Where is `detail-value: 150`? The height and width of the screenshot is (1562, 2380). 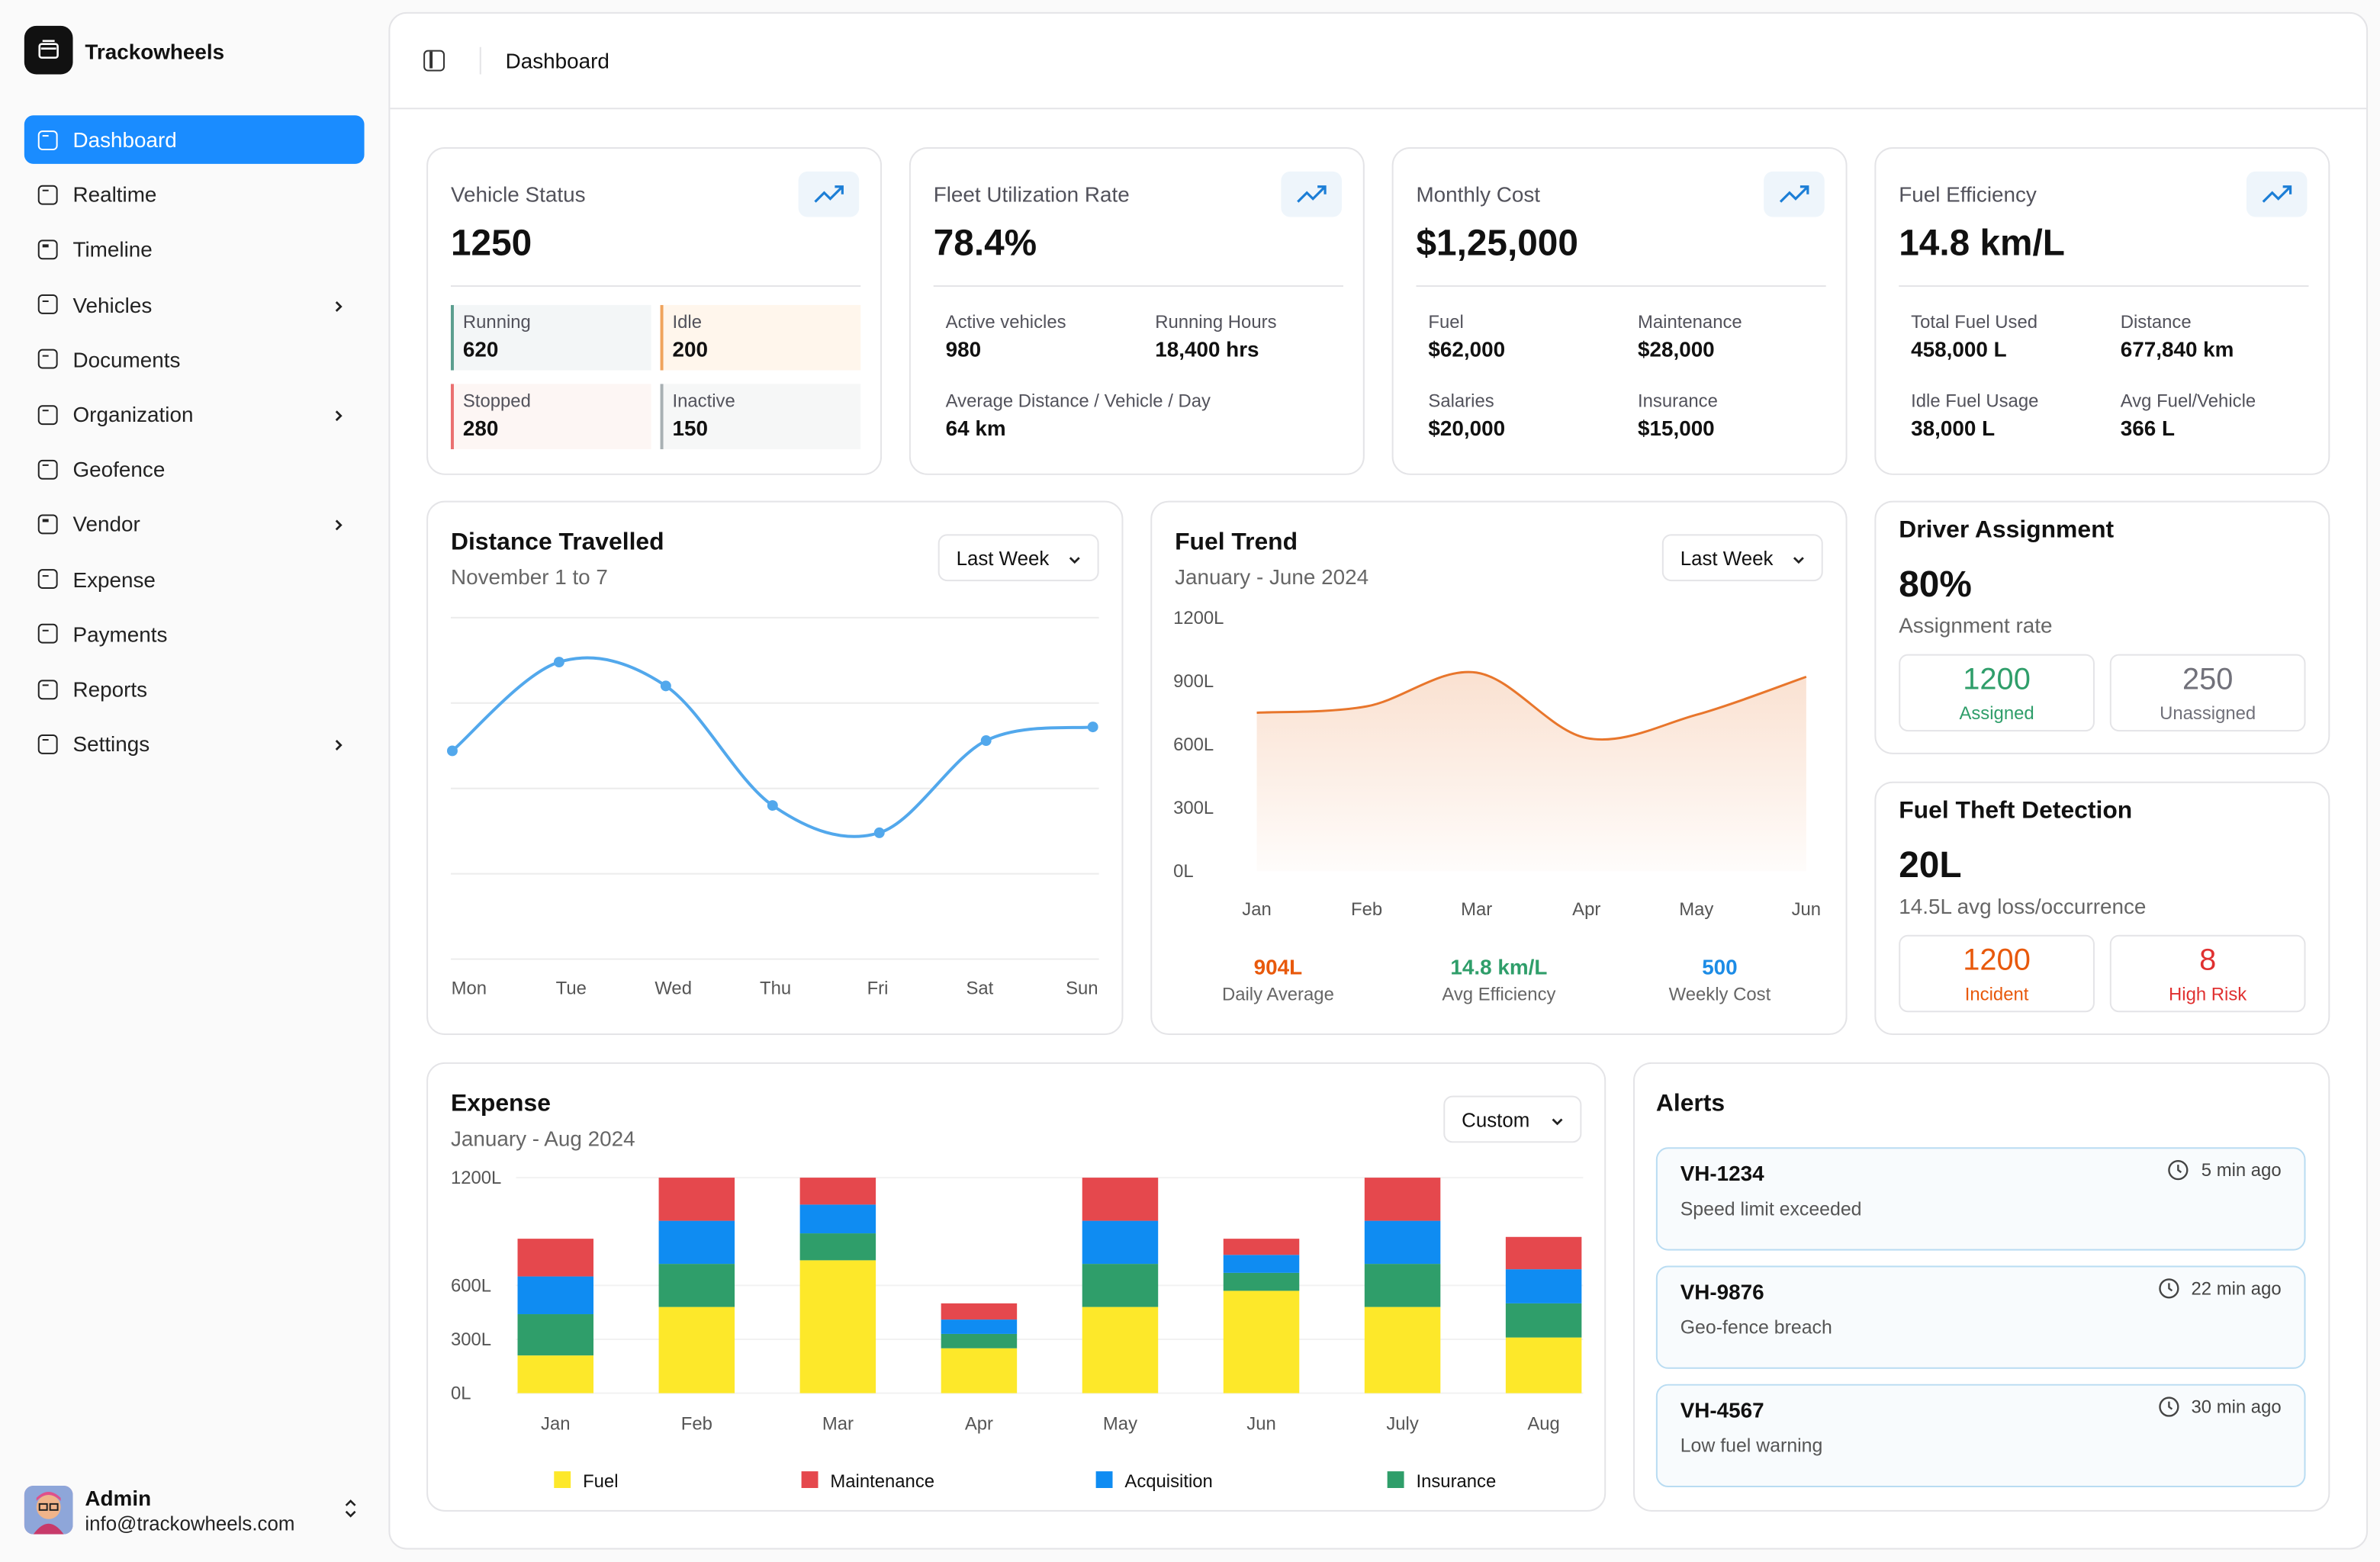 detail-value: 150 is located at coordinates (690, 428).